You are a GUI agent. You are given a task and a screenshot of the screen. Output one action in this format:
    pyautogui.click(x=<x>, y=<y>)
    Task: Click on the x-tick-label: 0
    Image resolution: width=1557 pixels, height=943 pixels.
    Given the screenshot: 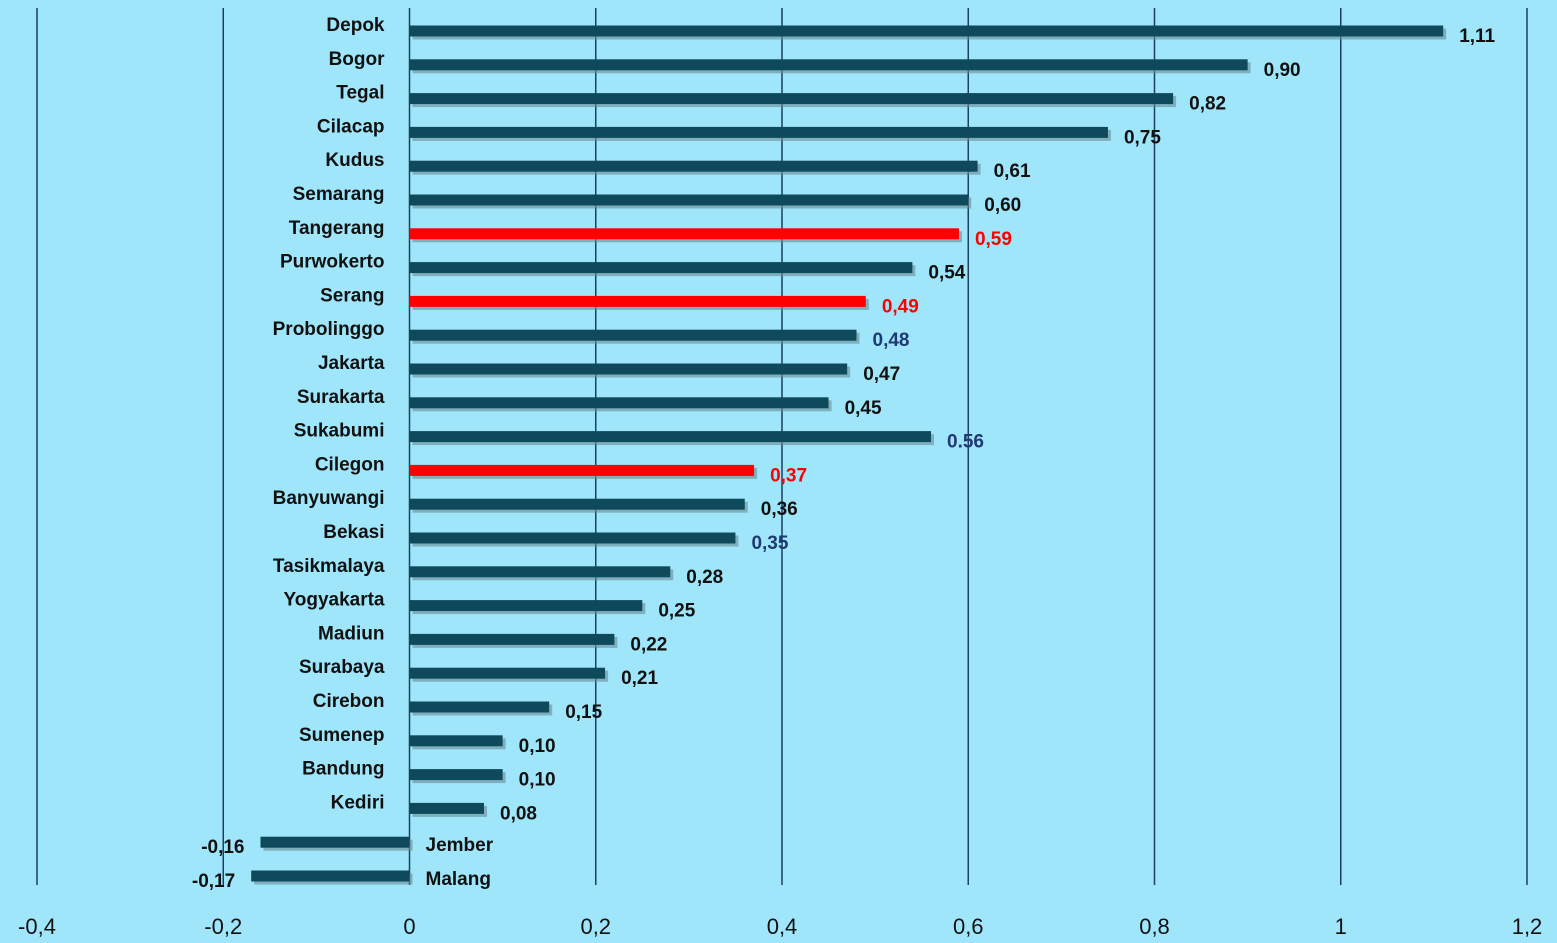 What is the action you would take?
    pyautogui.click(x=409, y=926)
    